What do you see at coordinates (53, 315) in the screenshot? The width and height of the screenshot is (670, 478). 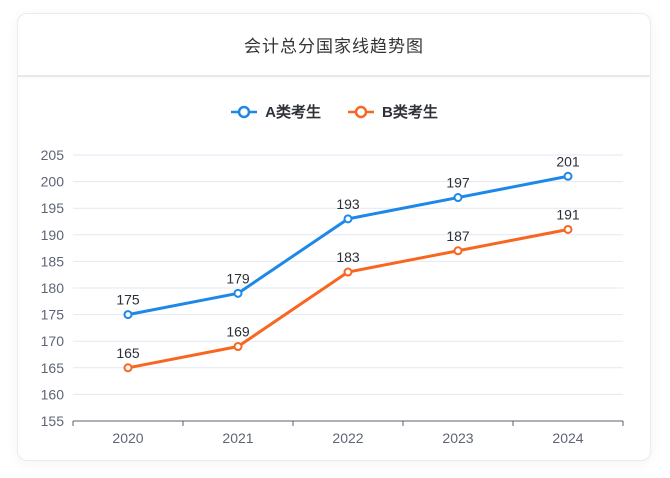 I see `y-axis-label: 175` at bounding box center [53, 315].